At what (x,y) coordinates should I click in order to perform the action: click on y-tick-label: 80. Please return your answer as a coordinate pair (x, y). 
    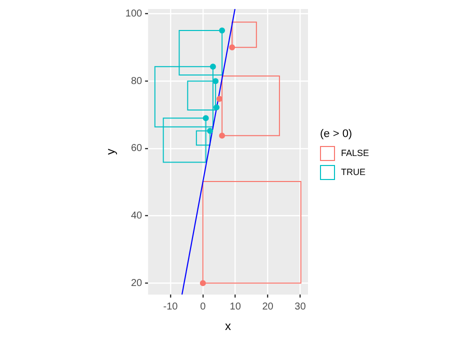
    Looking at the image, I should click on (136, 81).